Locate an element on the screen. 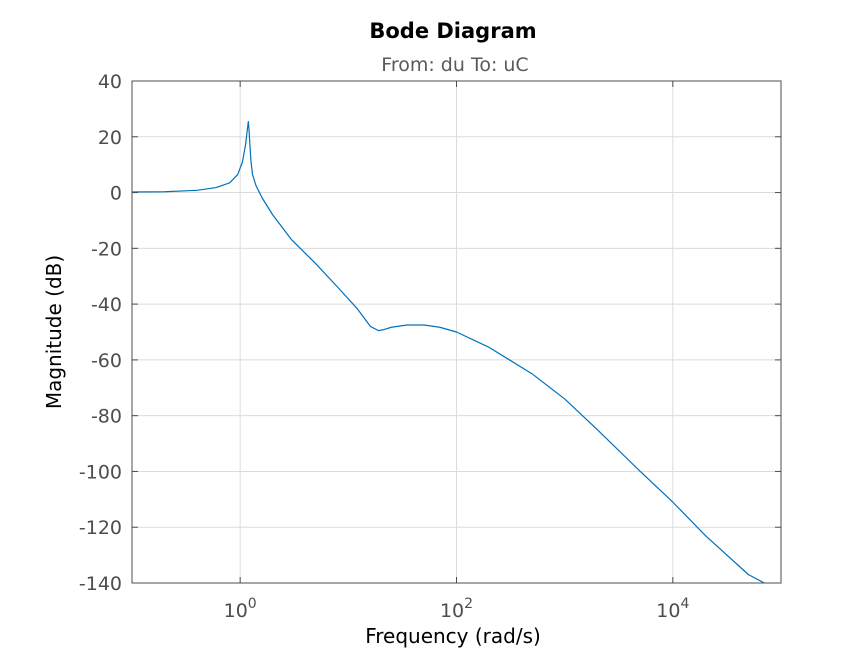  chart-title: Bode Diagram is located at coordinates (452, 31).